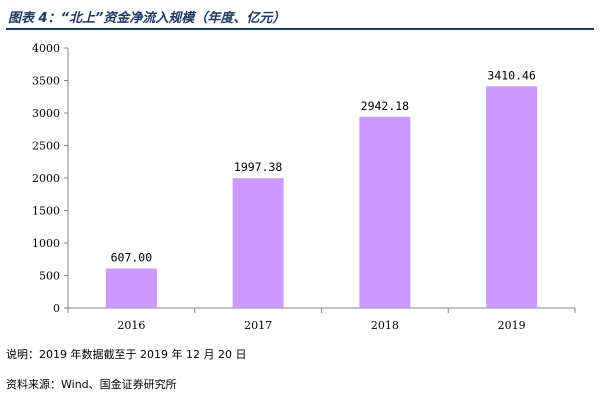 This screenshot has width=600, height=400. Describe the element at coordinates (132, 258) in the screenshot. I see `data-label-2016: 607.00` at that location.